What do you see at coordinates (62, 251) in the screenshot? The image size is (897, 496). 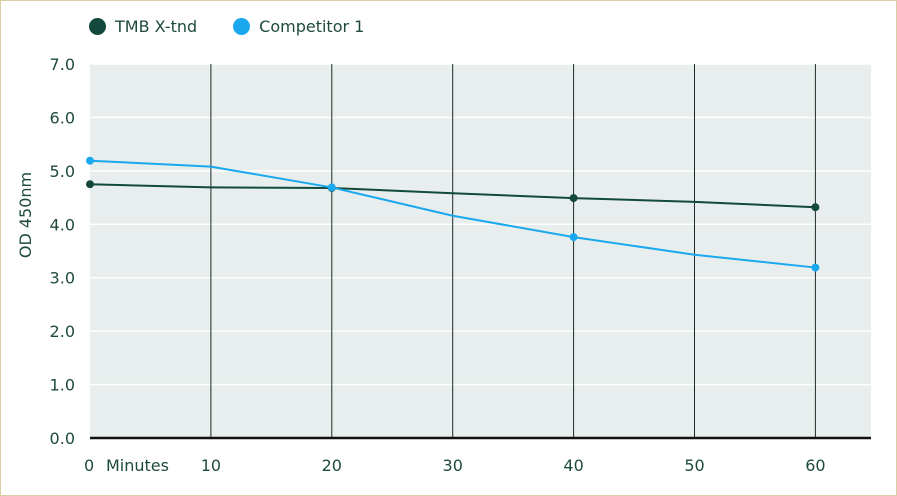 I see `y-axis-tick-labels: 0.0 1.0 2.0 3.0 4.0 5.0 6.0 7.0` at bounding box center [62, 251].